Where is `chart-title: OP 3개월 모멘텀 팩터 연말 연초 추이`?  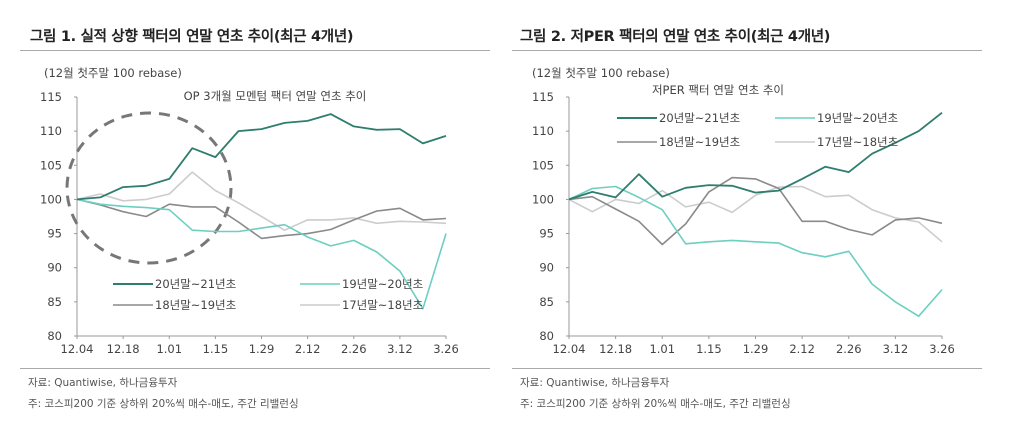 chart-title: OP 3개월 모멘텀 팩터 연말 연초 추이 is located at coordinates (275, 96).